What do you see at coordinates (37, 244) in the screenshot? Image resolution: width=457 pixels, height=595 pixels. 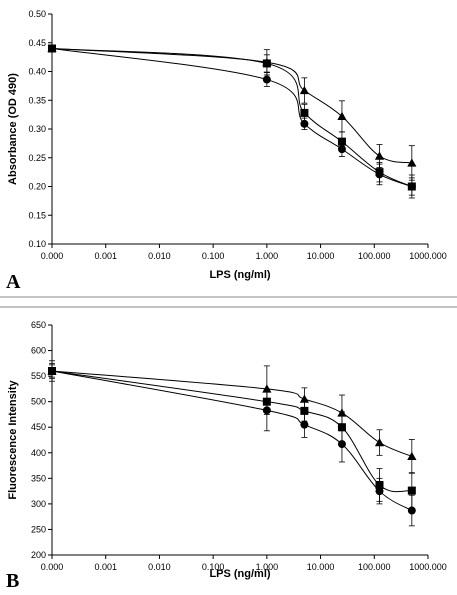 I see `y-tick-label: 0.10` at bounding box center [37, 244].